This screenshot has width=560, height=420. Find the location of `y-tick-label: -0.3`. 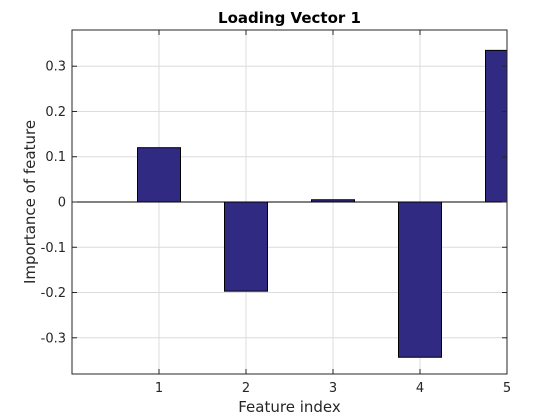

y-tick-label: -0.3 is located at coordinates (53, 338).